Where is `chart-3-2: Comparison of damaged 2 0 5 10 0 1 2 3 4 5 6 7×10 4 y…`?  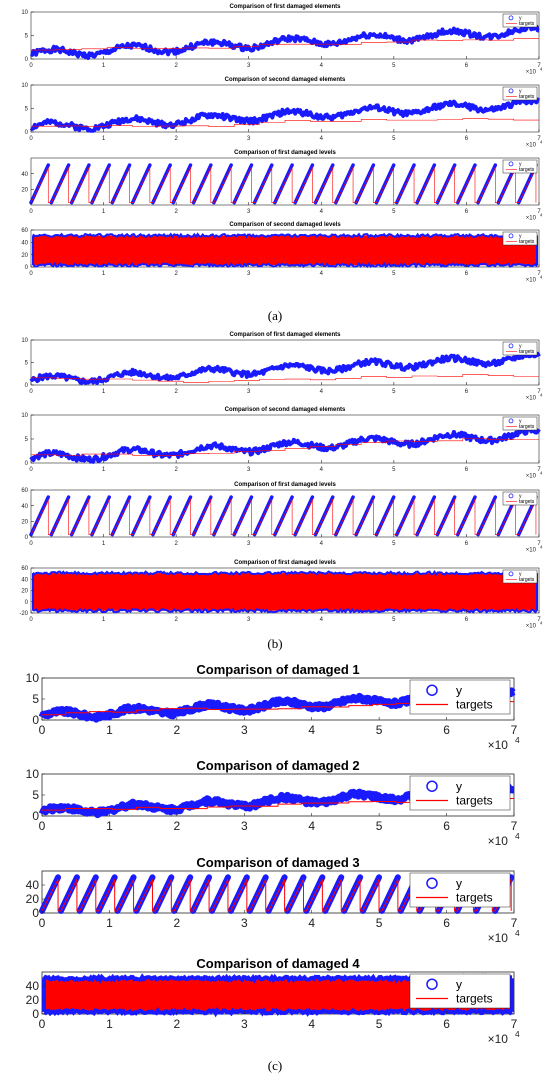 chart-3-2: Comparison of damaged 2 0 5 10 0 1 2 3 4 5 6 7×10 4 y… is located at coordinates (273, 803).